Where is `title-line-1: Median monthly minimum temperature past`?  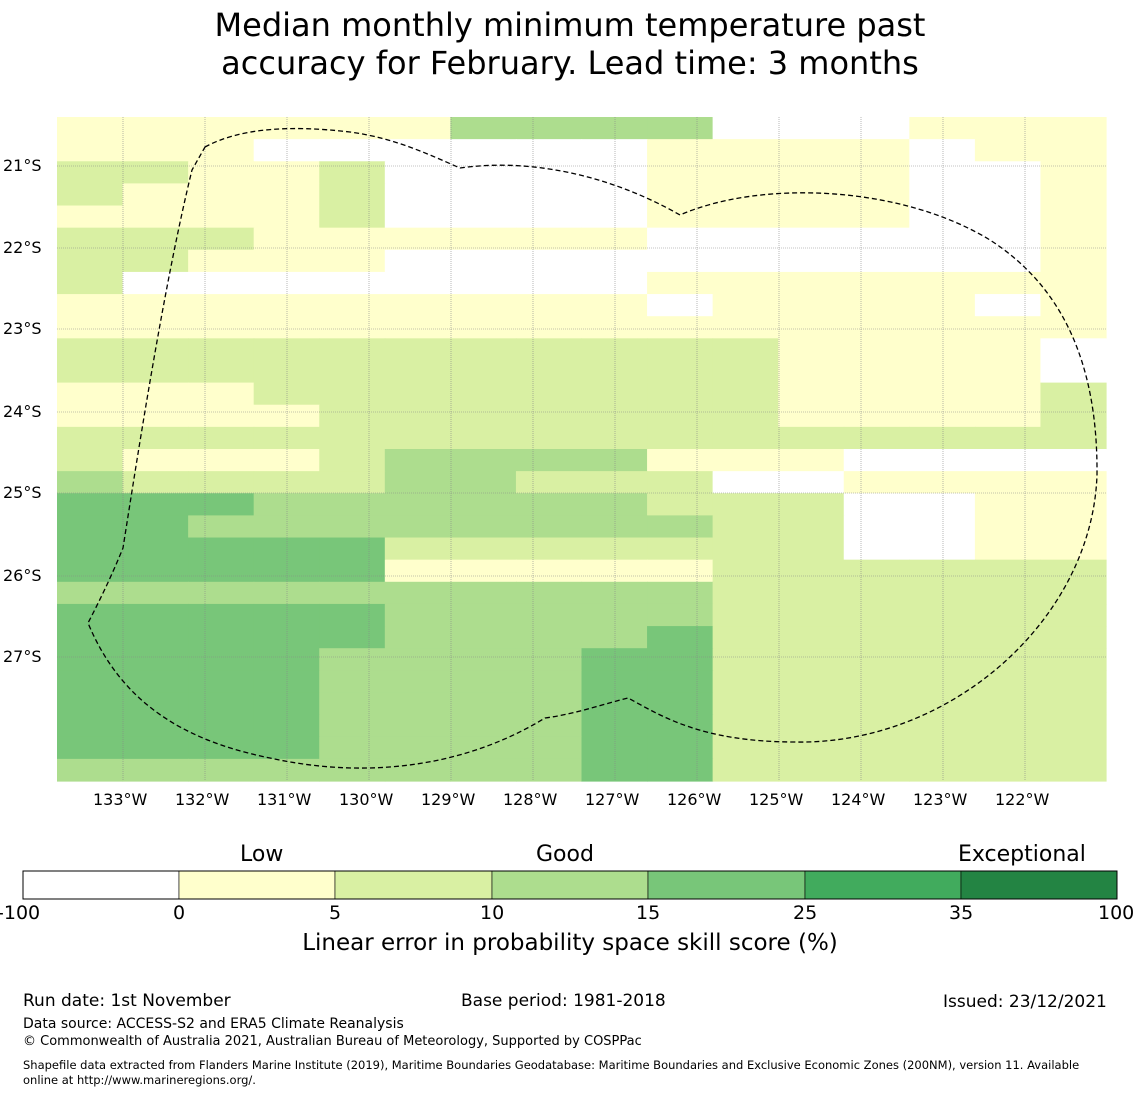 title-line-1: Median monthly minimum temperature past is located at coordinates (570, 25).